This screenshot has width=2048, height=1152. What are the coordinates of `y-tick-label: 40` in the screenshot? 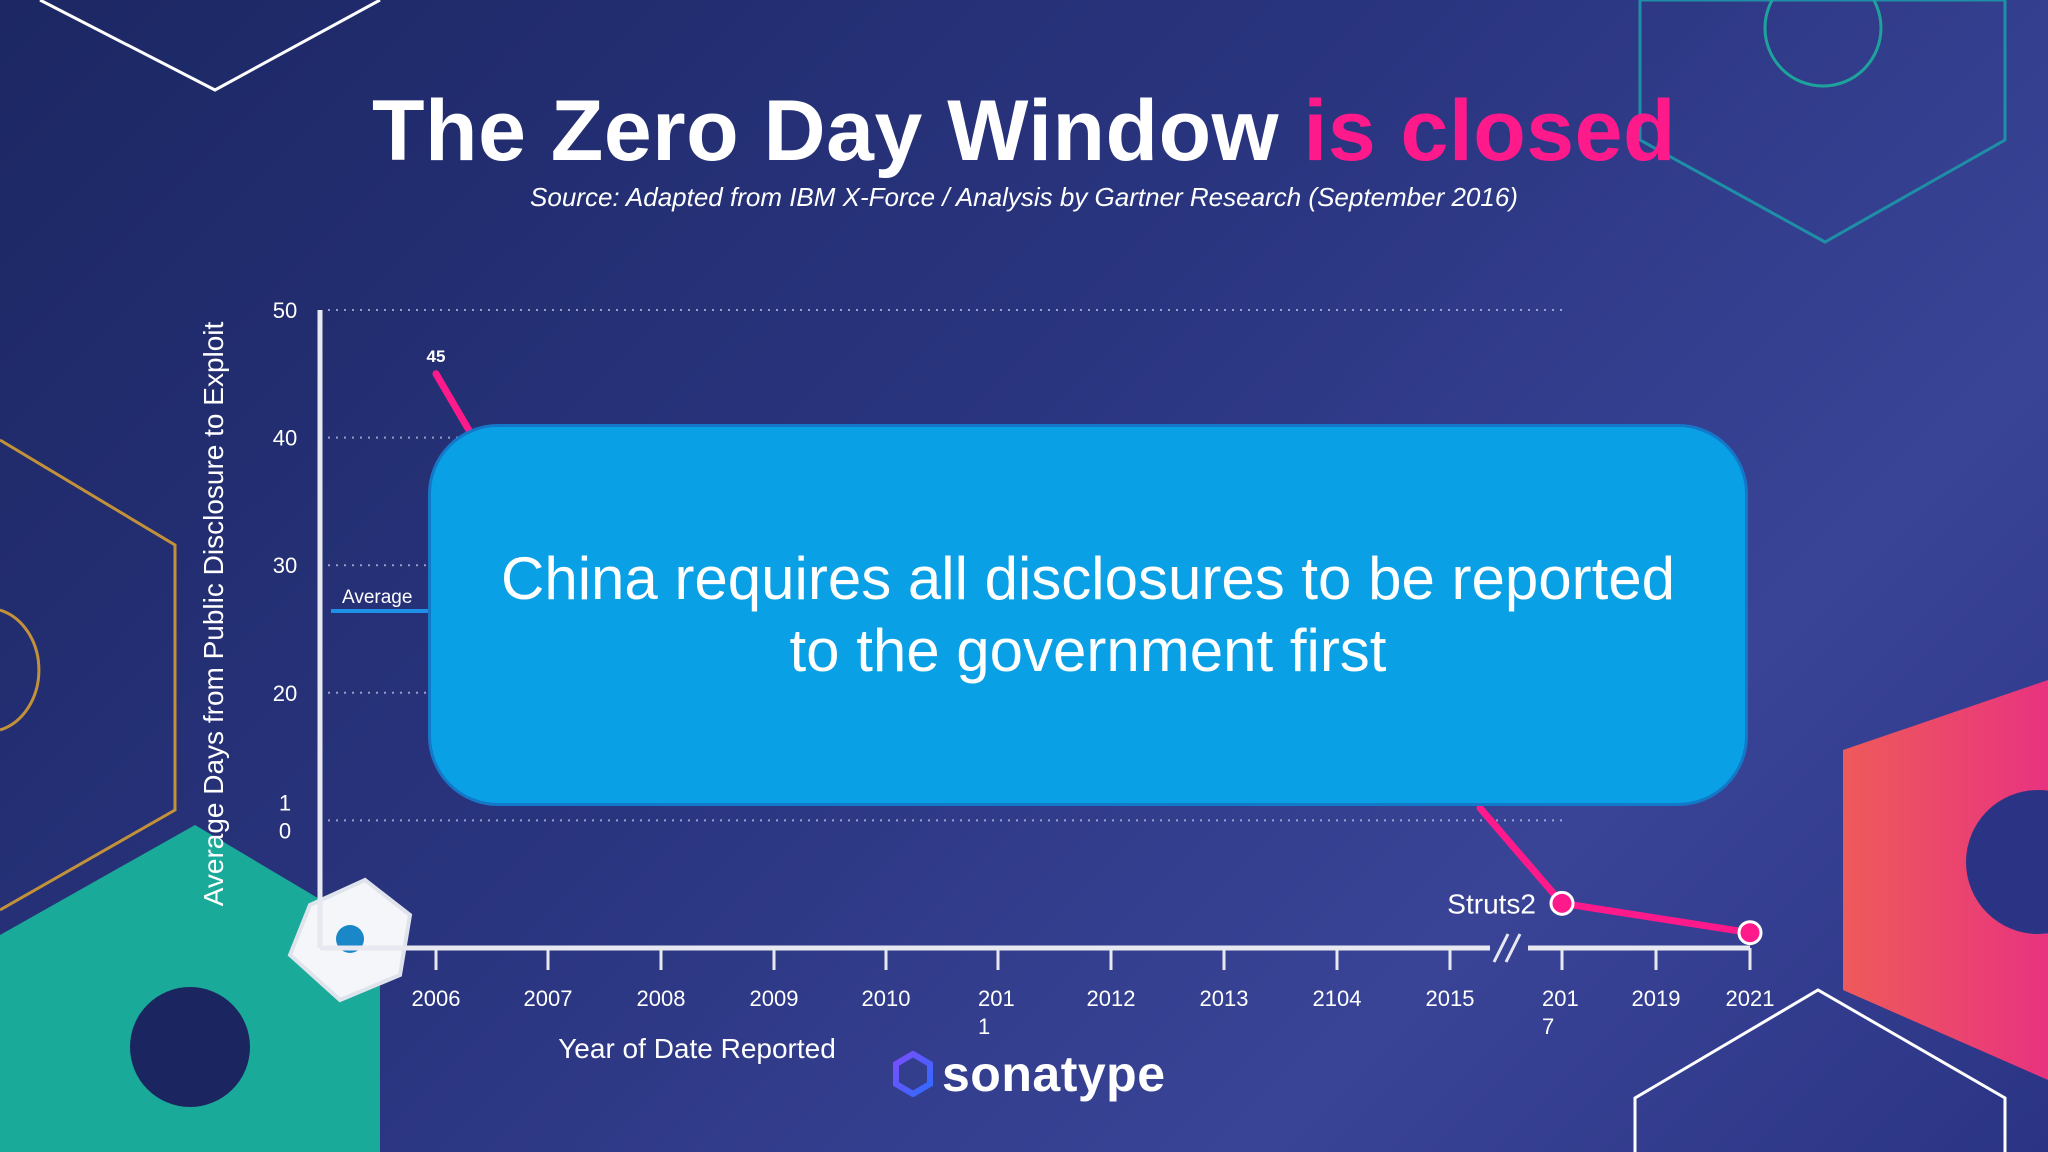 It's located at (285, 438).